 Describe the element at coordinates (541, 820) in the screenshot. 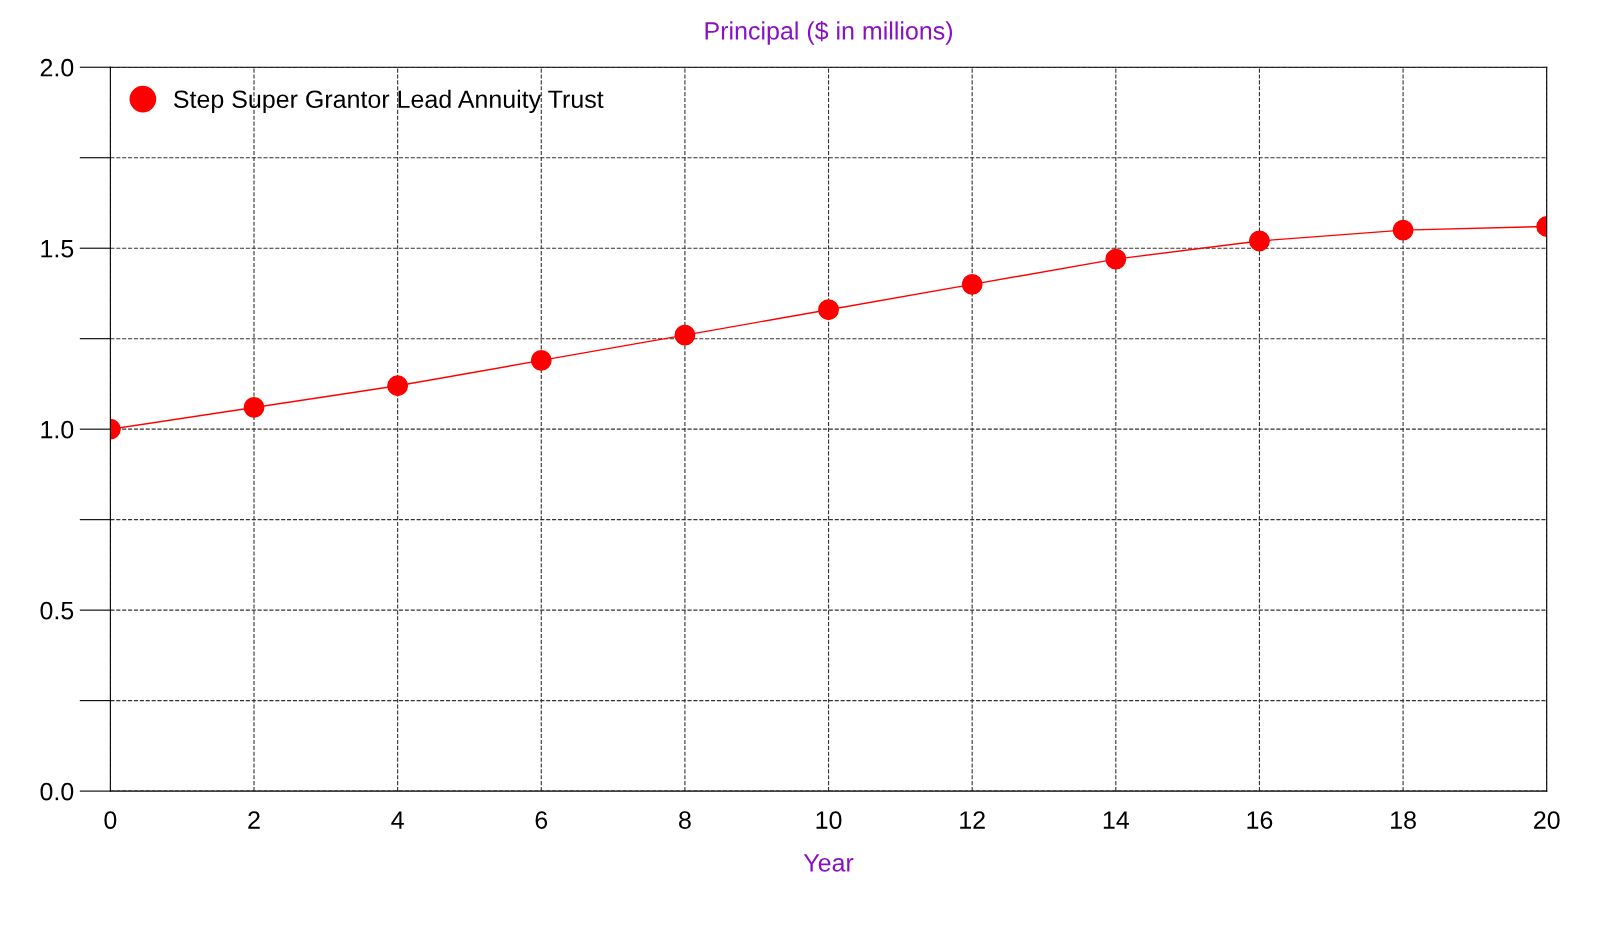

I see `x-tick-label: 6` at that location.